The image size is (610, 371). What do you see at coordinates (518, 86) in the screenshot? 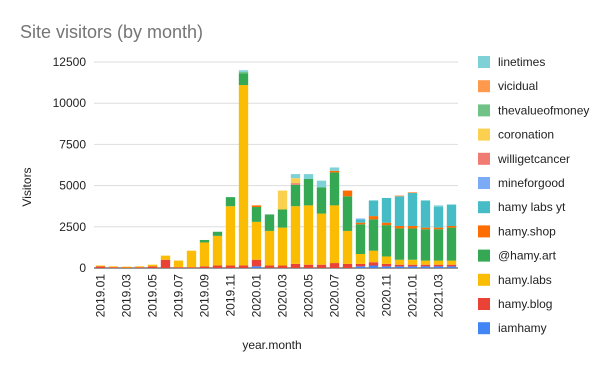
I see `legend-label: vicidual` at bounding box center [518, 86].